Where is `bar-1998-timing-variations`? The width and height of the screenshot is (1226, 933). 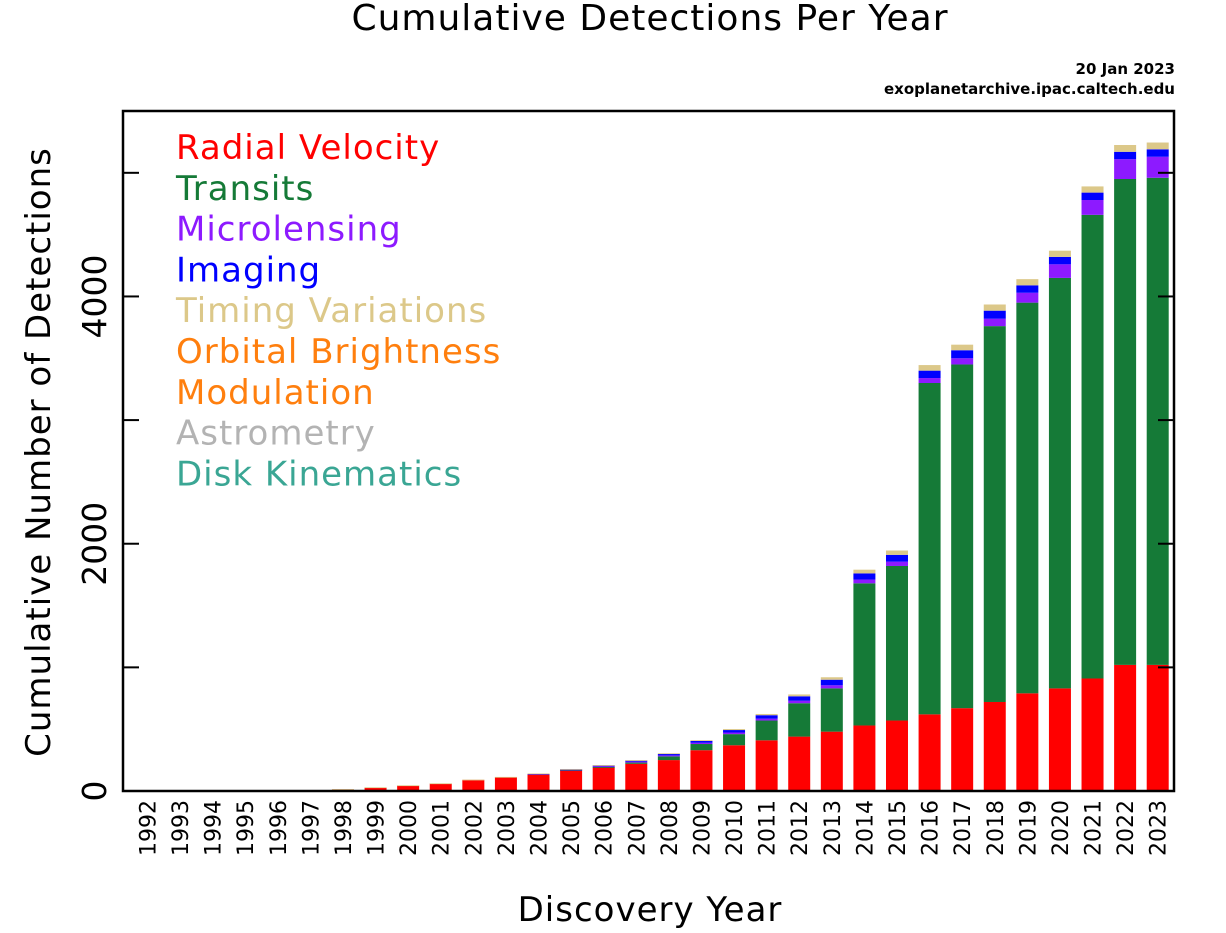 bar-1998-timing-variations is located at coordinates (342, 789).